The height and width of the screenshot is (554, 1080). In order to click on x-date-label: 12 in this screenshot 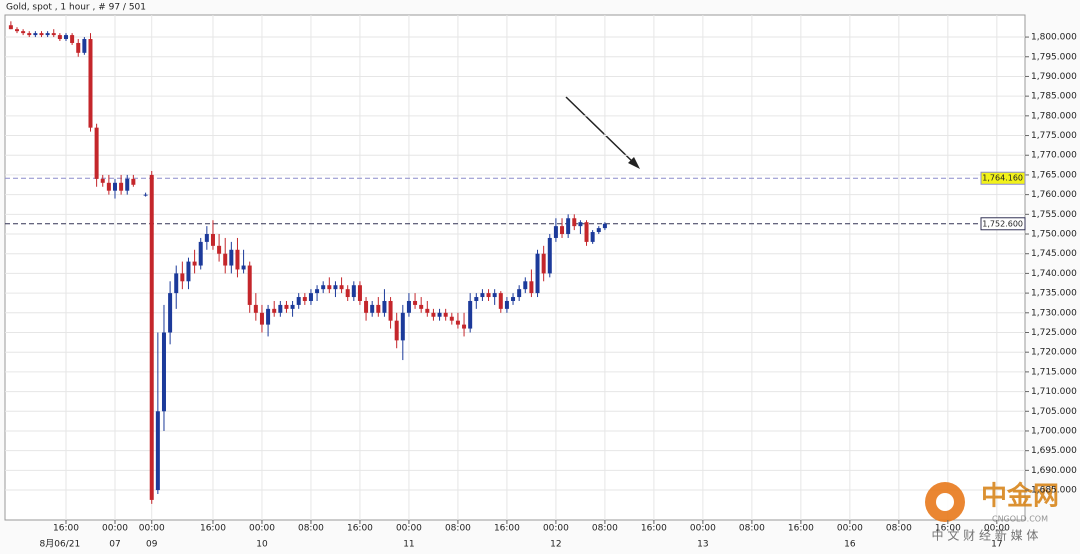, I will do `click(555, 545)`.